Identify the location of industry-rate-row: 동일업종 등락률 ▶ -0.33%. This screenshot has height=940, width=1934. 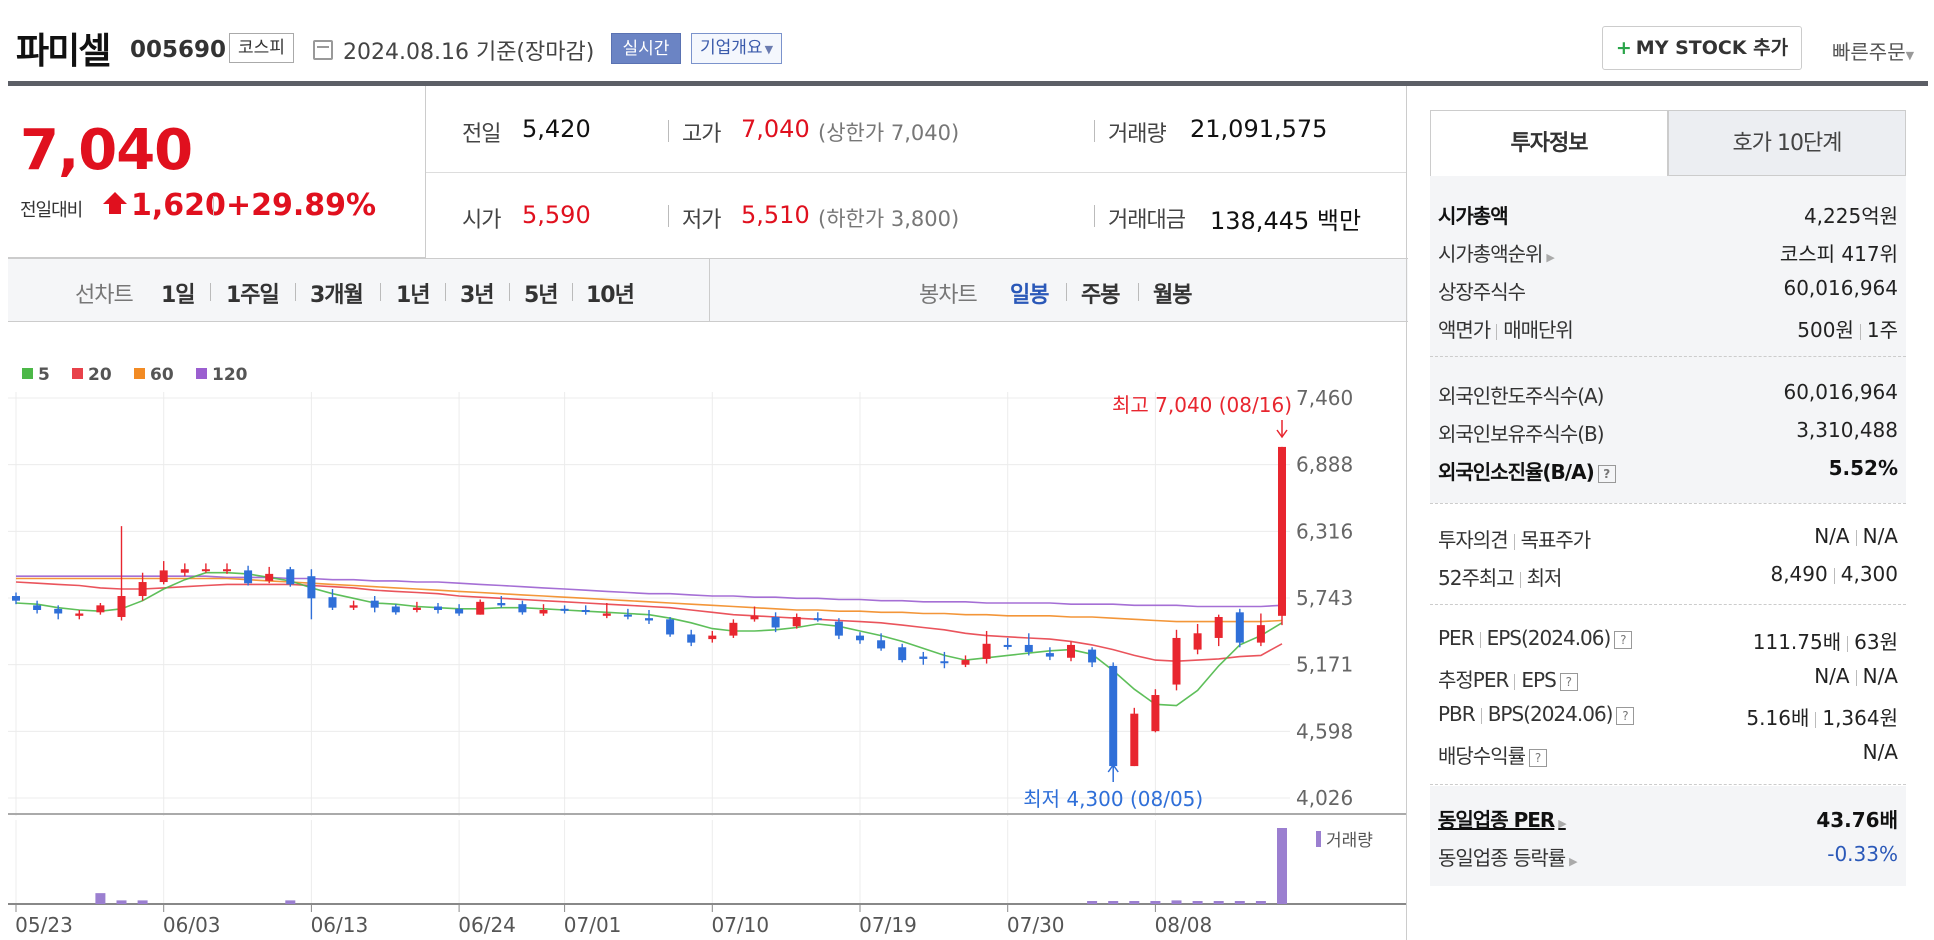
(1668, 856).